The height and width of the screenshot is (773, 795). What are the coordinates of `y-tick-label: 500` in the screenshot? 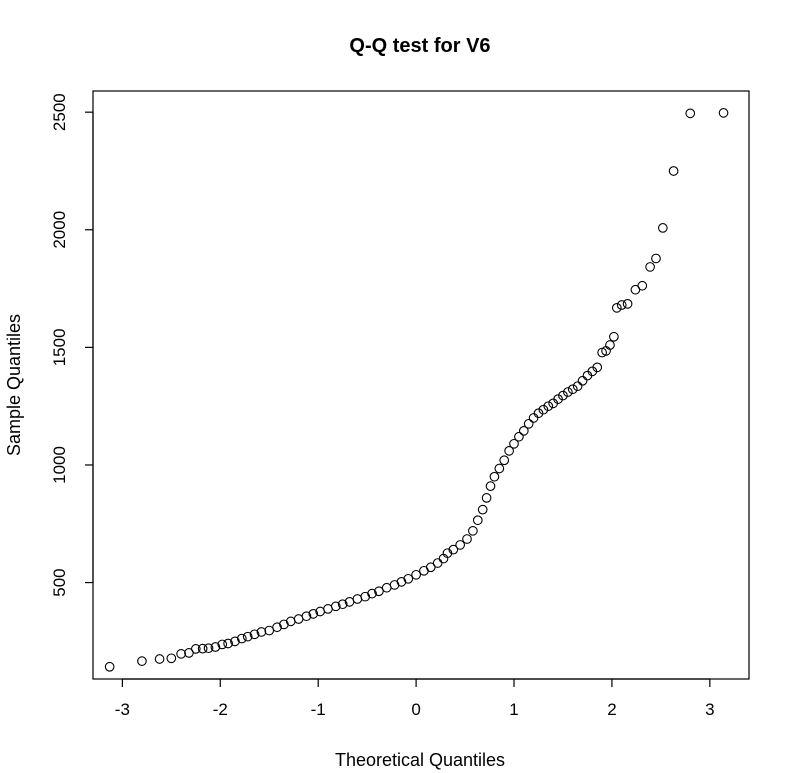 It's located at (59, 582).